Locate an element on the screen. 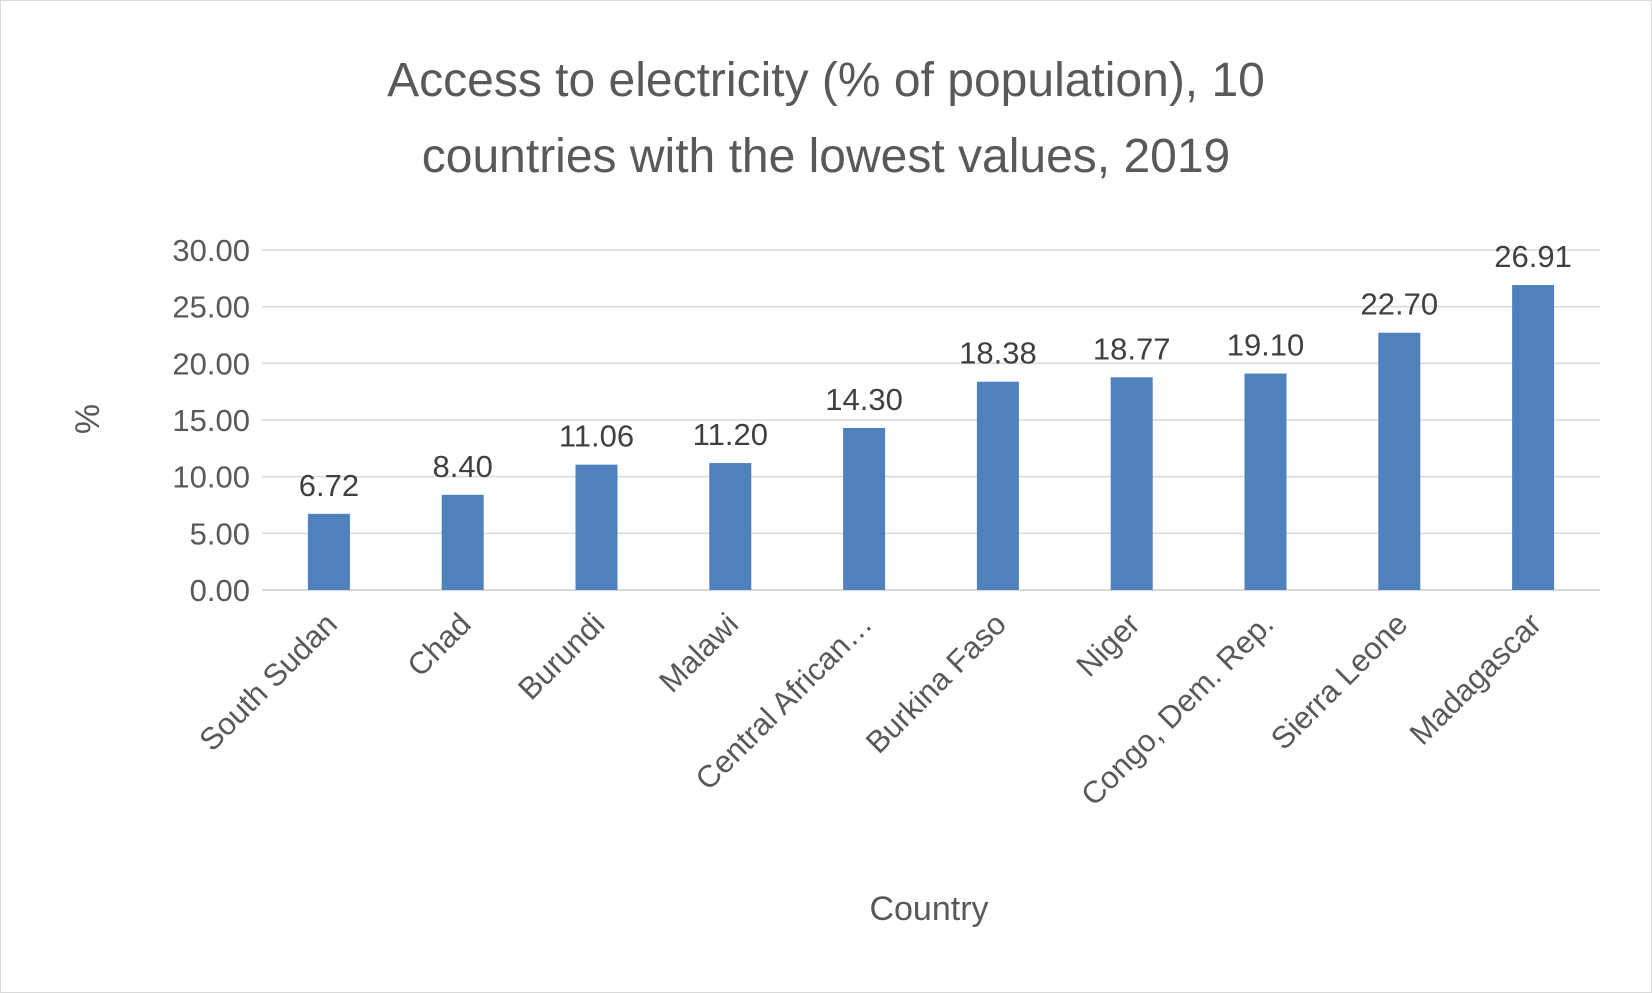  y-tick-label: 15.00 is located at coordinates (211, 420).